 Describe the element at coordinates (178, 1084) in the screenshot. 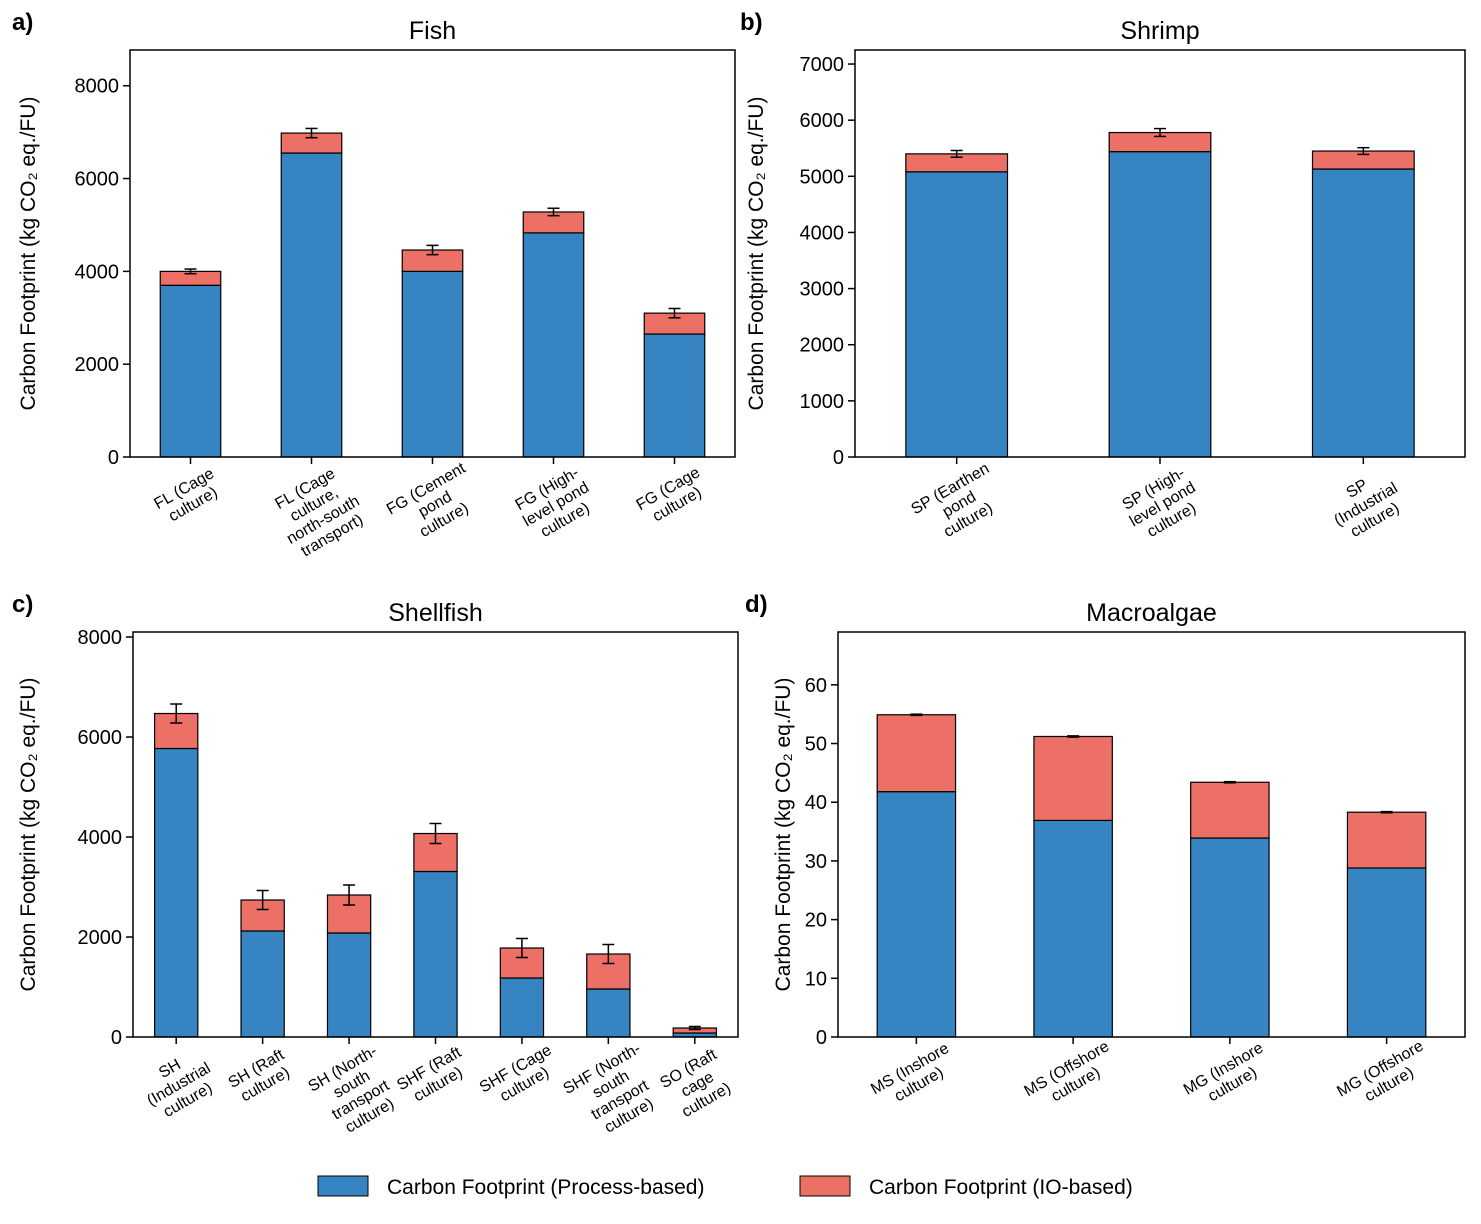

I see `x-tick-label: SH(Industrialculture)` at that location.